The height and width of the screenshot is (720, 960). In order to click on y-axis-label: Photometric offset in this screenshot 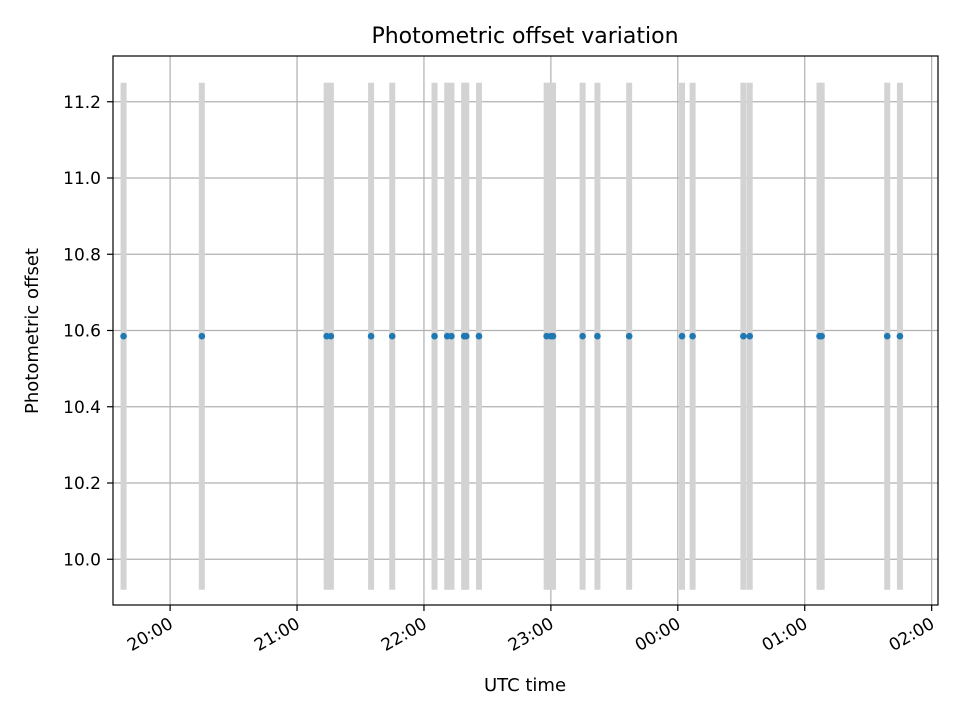, I will do `click(32, 331)`.